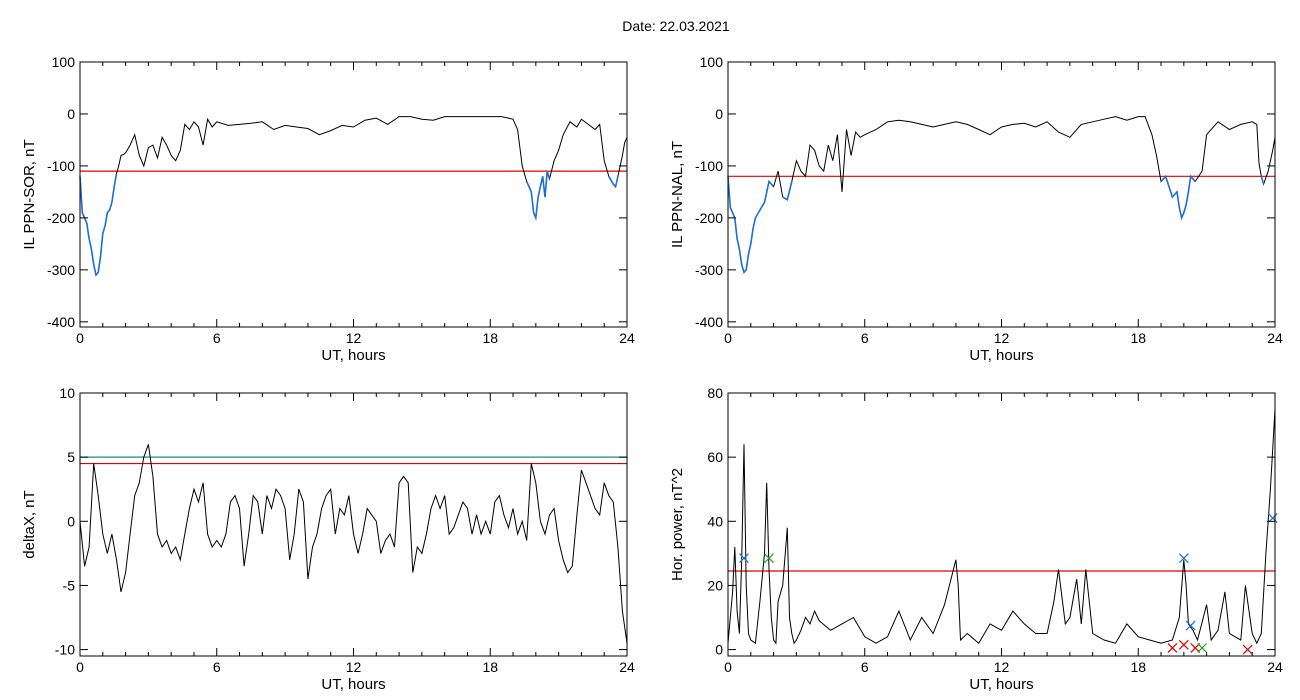 Image resolution: width=1300 pixels, height=700 pixels. Describe the element at coordinates (71, 457) in the screenshot. I see `y-tick-label: 5` at that location.